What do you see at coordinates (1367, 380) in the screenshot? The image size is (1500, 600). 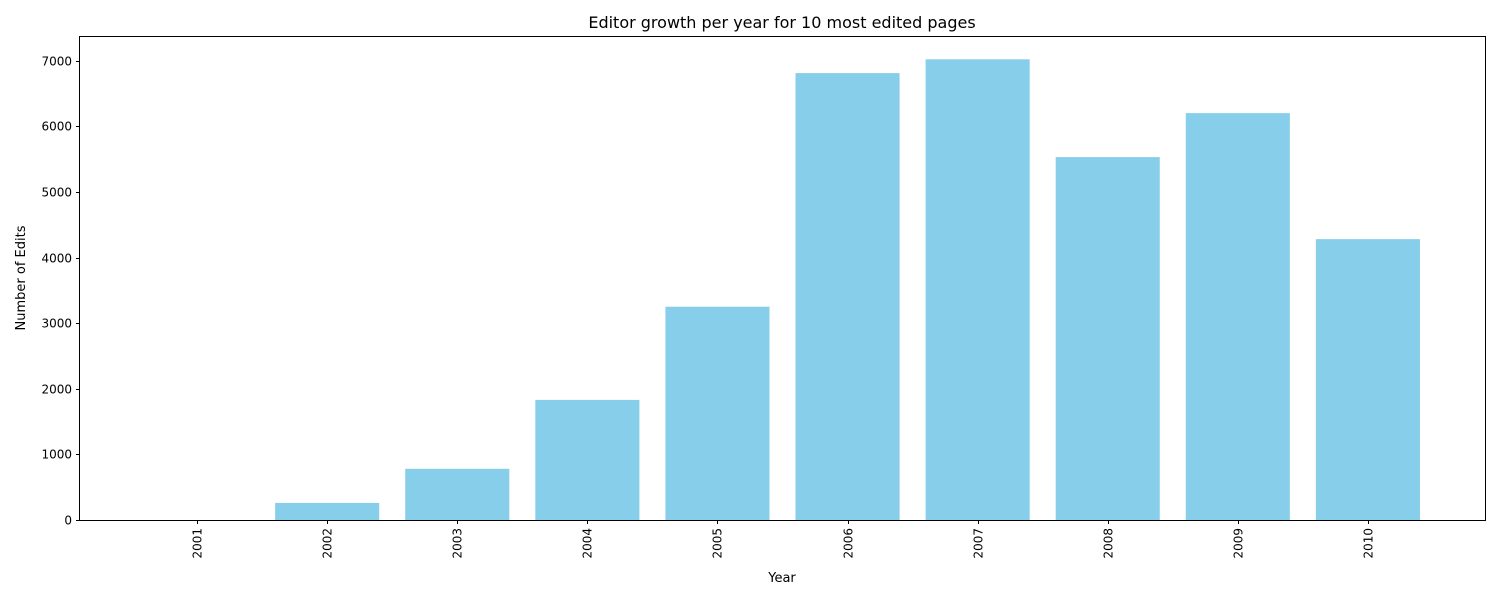 I see `bar-2010` at bounding box center [1367, 380].